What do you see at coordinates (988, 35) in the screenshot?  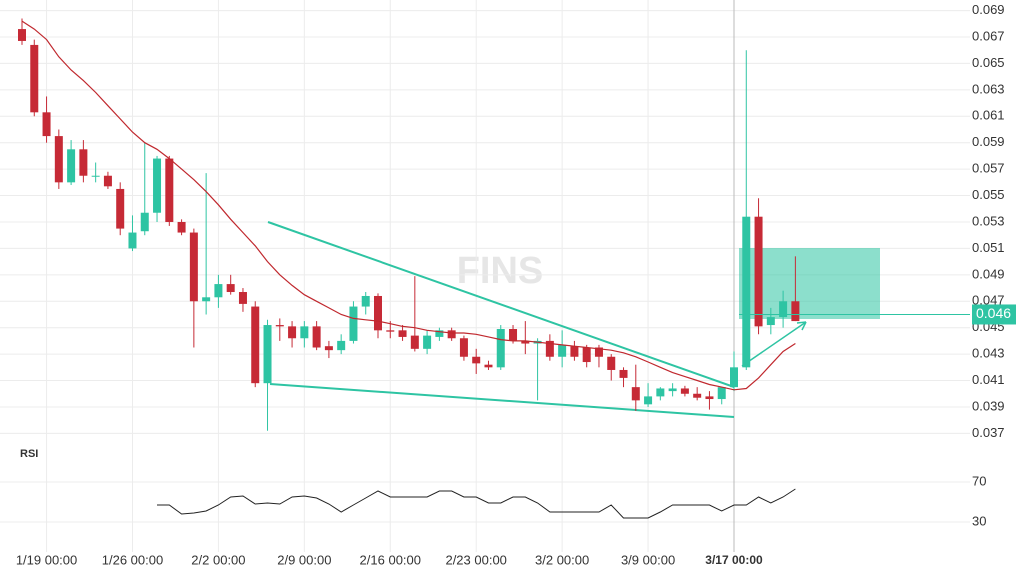 I see `y-tick-label: 0.067` at bounding box center [988, 35].